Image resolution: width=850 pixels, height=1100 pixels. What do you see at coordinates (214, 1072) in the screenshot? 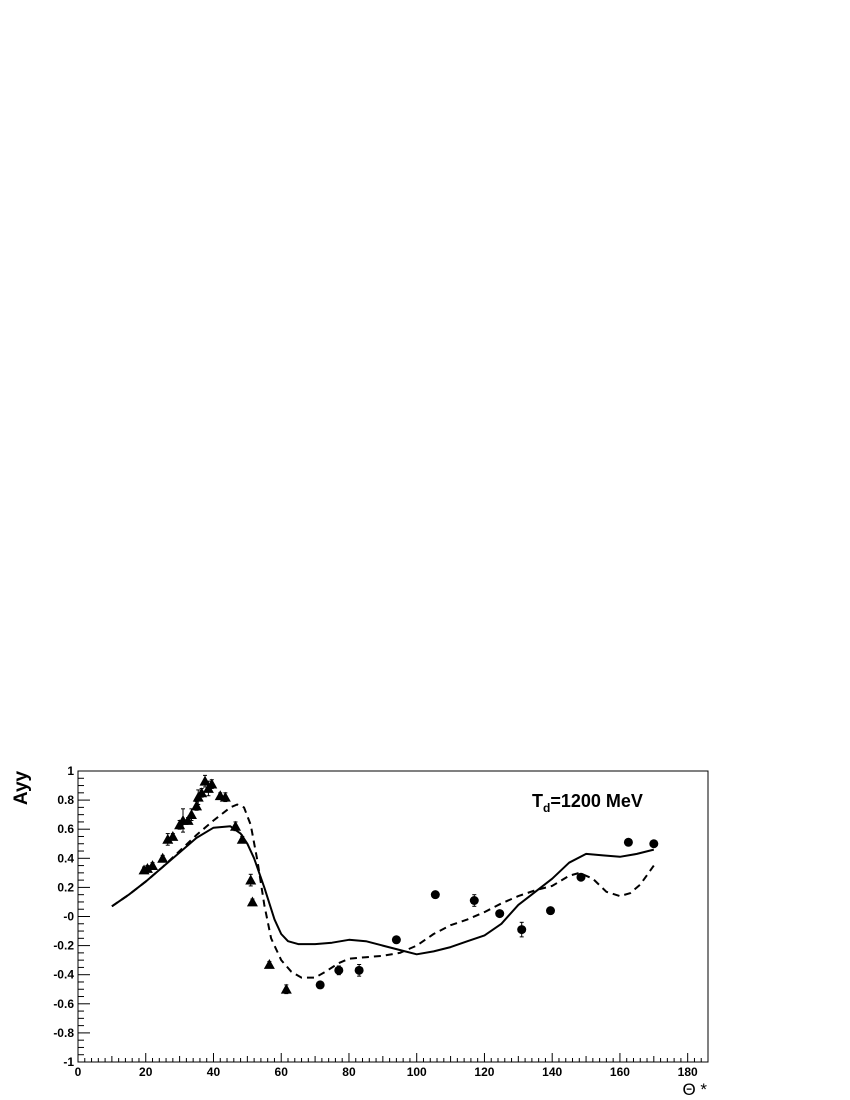
I see `x-tick-label: 40` at bounding box center [214, 1072].